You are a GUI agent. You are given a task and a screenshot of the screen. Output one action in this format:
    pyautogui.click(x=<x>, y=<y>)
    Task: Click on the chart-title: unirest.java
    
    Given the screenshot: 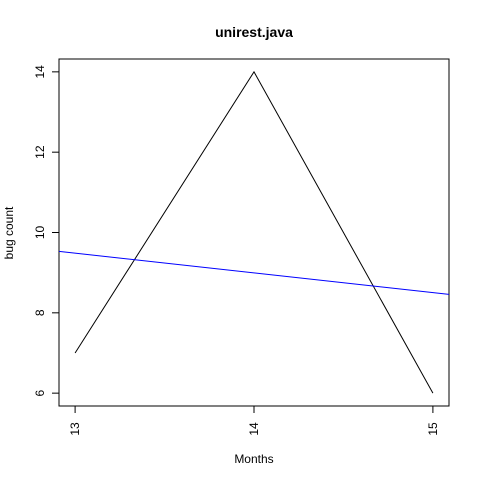 What is the action you would take?
    pyautogui.click(x=254, y=32)
    